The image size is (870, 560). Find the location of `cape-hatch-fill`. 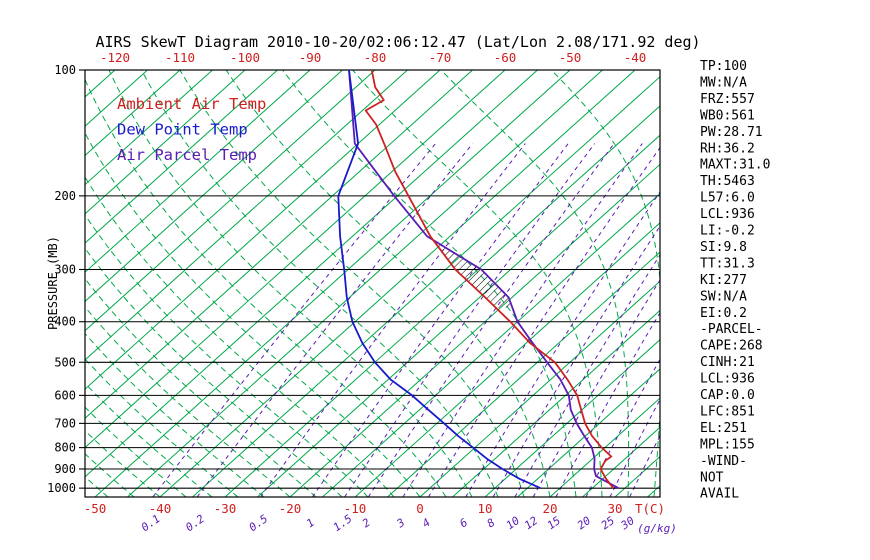

cape-hatch-fill is located at coordinates (475, 277).